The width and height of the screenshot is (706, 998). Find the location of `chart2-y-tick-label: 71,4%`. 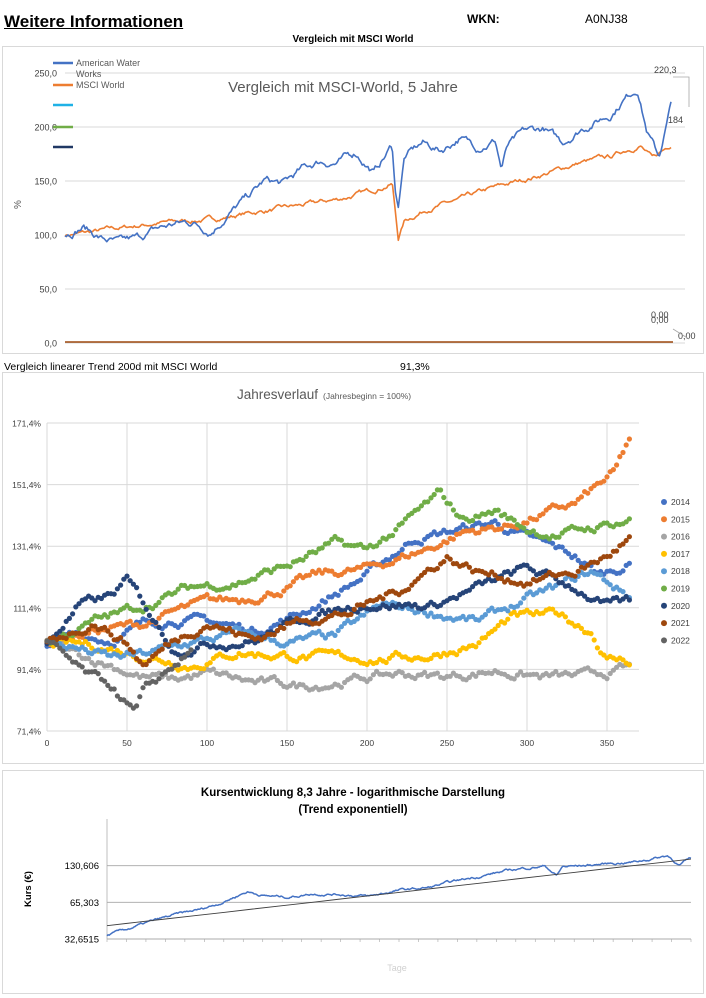

chart2-y-tick-label: 71,4% is located at coordinates (29, 732).